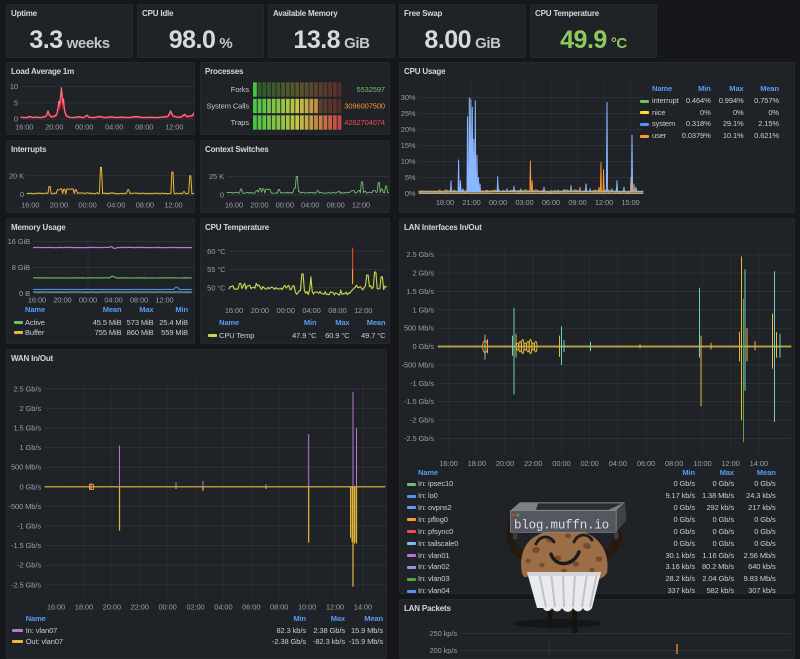 This screenshot has width=800, height=659. I want to click on svg-text: 55 °C, so click(216, 269).